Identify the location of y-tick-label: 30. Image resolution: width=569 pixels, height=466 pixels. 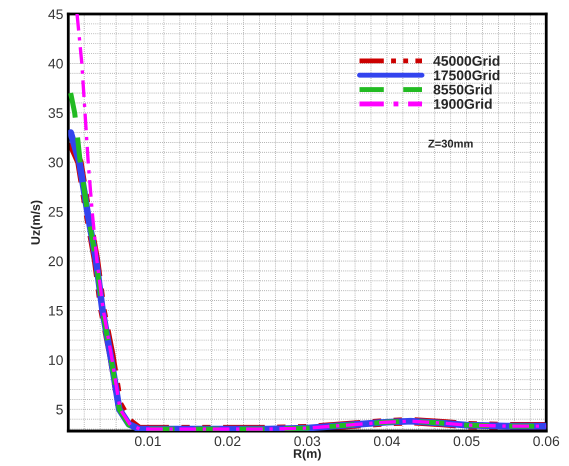
(55, 163).